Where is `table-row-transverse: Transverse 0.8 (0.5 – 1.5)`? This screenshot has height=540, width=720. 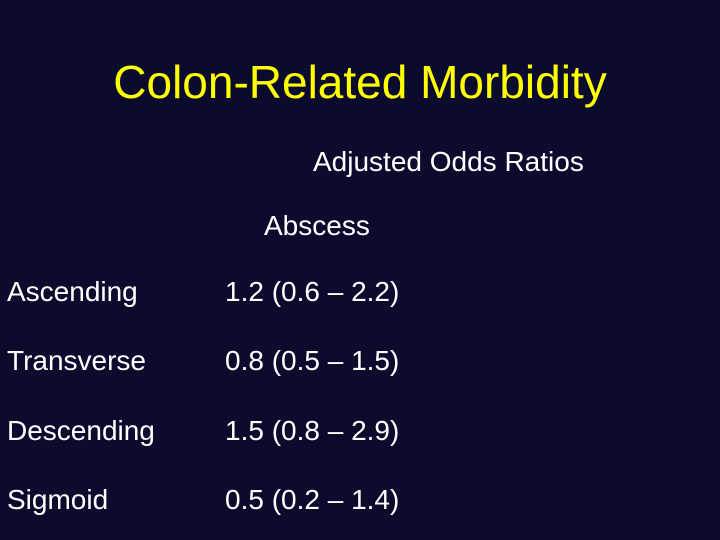 table-row-transverse: Transverse 0.8 (0.5 – 1.5) is located at coordinates (360, 361).